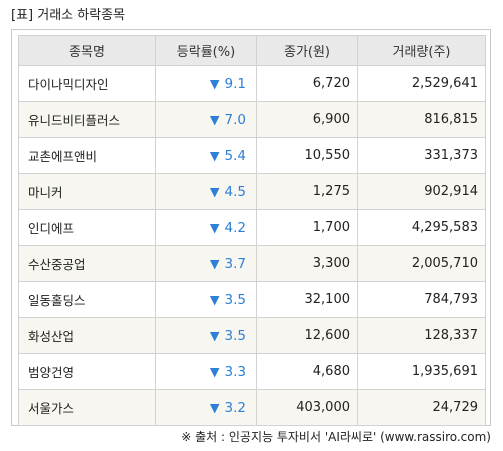 The height and width of the screenshot is (451, 503). Describe the element at coordinates (235, 119) in the screenshot. I see `change-rate: 7.0` at that location.